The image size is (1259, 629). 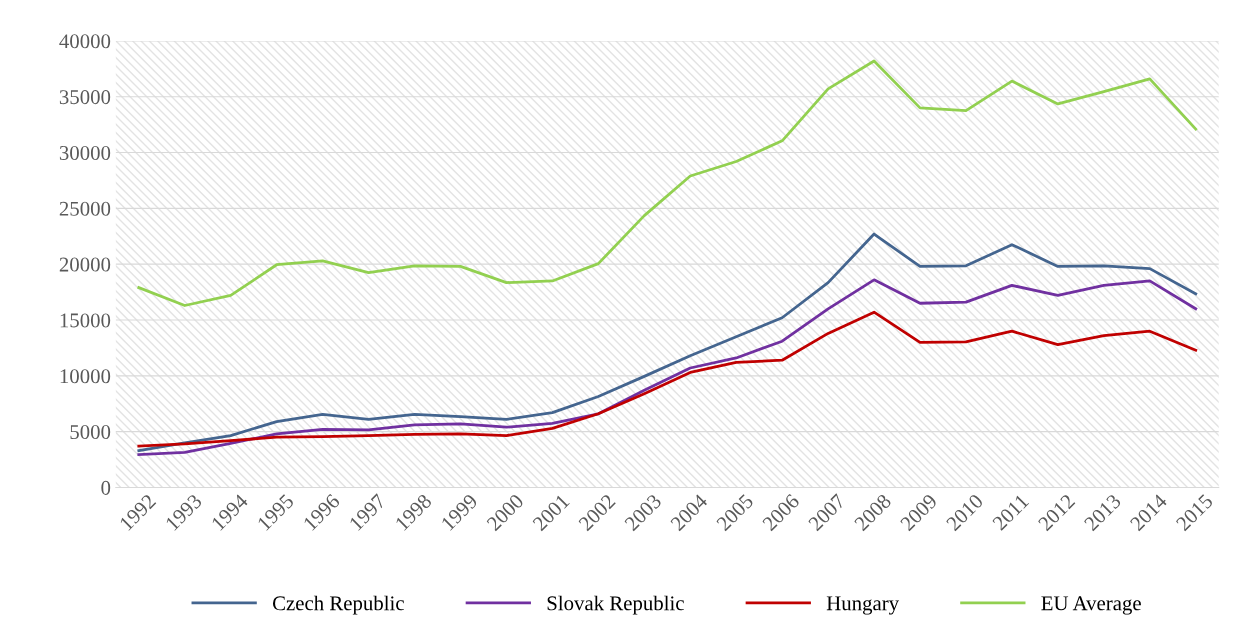 What do you see at coordinates (85, 376) in the screenshot?
I see `y-tick-label: 10000` at bounding box center [85, 376].